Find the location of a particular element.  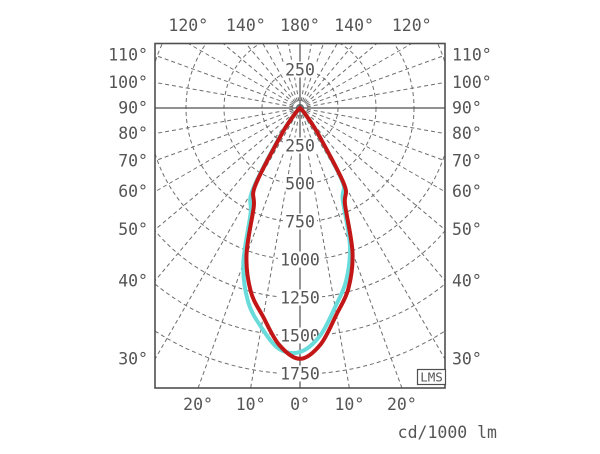

radial-tick-label: 1750 is located at coordinates (300, 374).